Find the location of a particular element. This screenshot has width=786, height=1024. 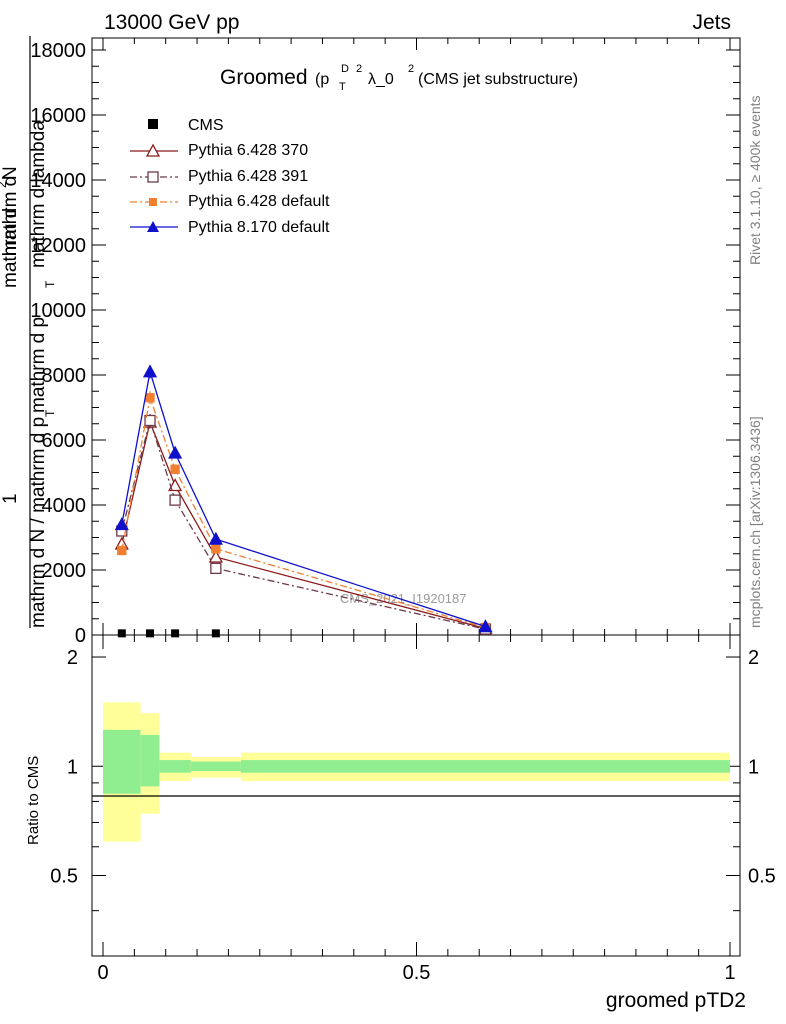

ratio-y-tick-label-right: 0.5 is located at coordinates (762, 876).